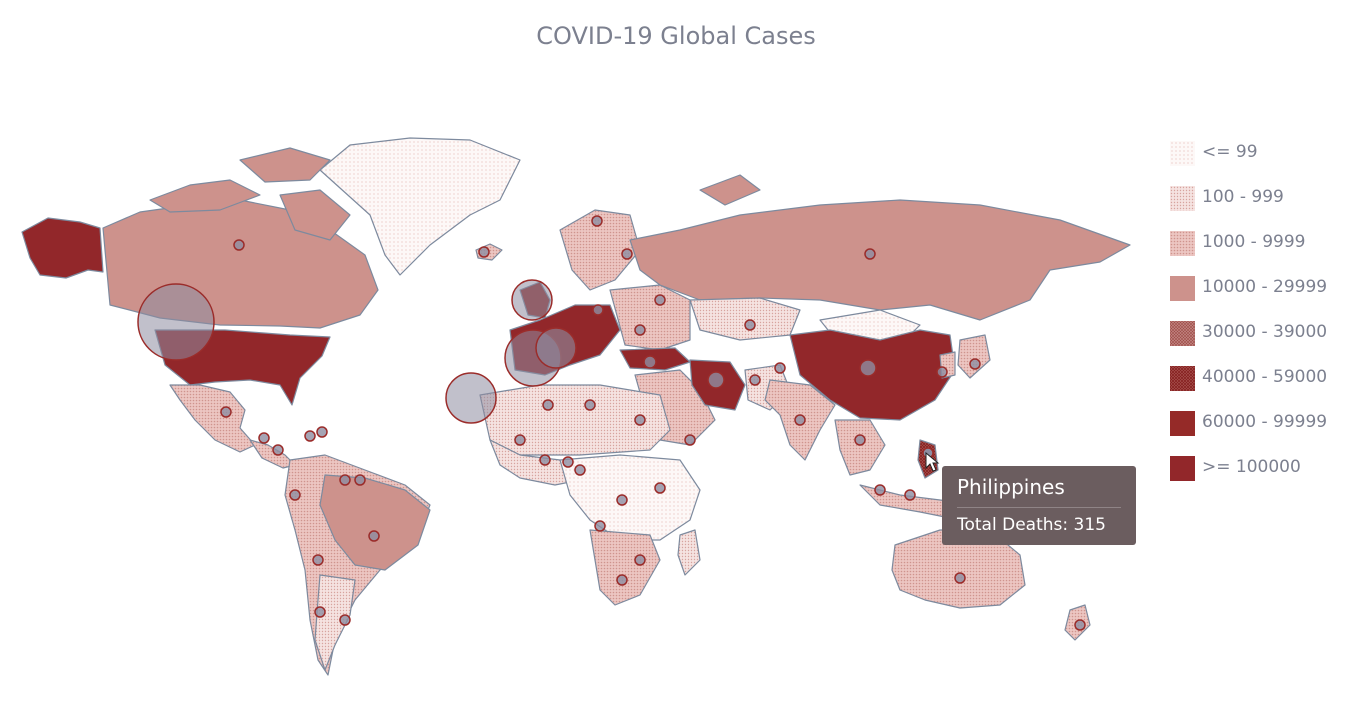  I want to click on legend-label: >= 100000, so click(1251, 467).